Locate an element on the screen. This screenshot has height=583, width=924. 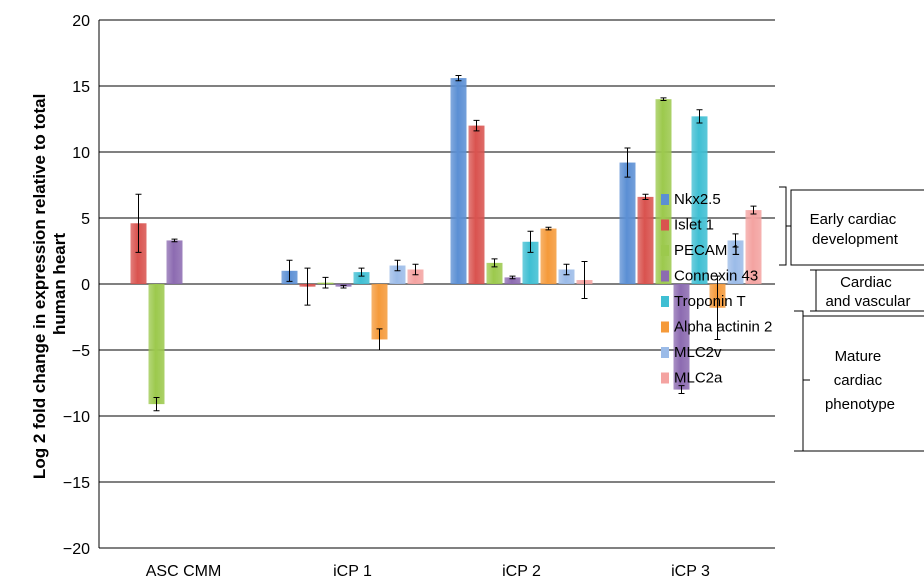
bracket-early is located at coordinates (851, 226).